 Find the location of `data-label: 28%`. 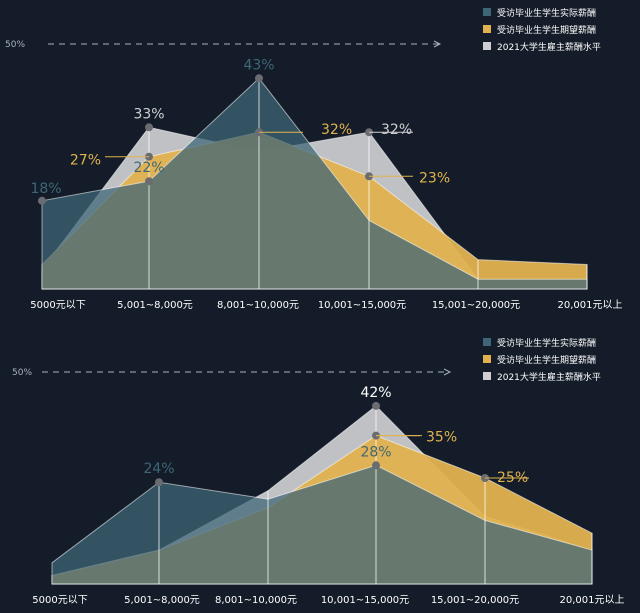

data-label: 28% is located at coordinates (375, 452).